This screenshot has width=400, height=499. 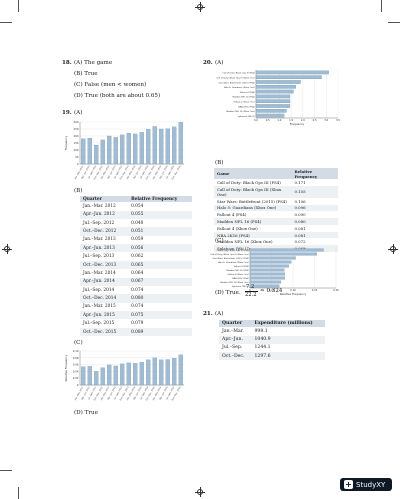 What do you see at coordinates (251, 291) in the screenshot?
I see `fraction-bar` at bounding box center [251, 291].